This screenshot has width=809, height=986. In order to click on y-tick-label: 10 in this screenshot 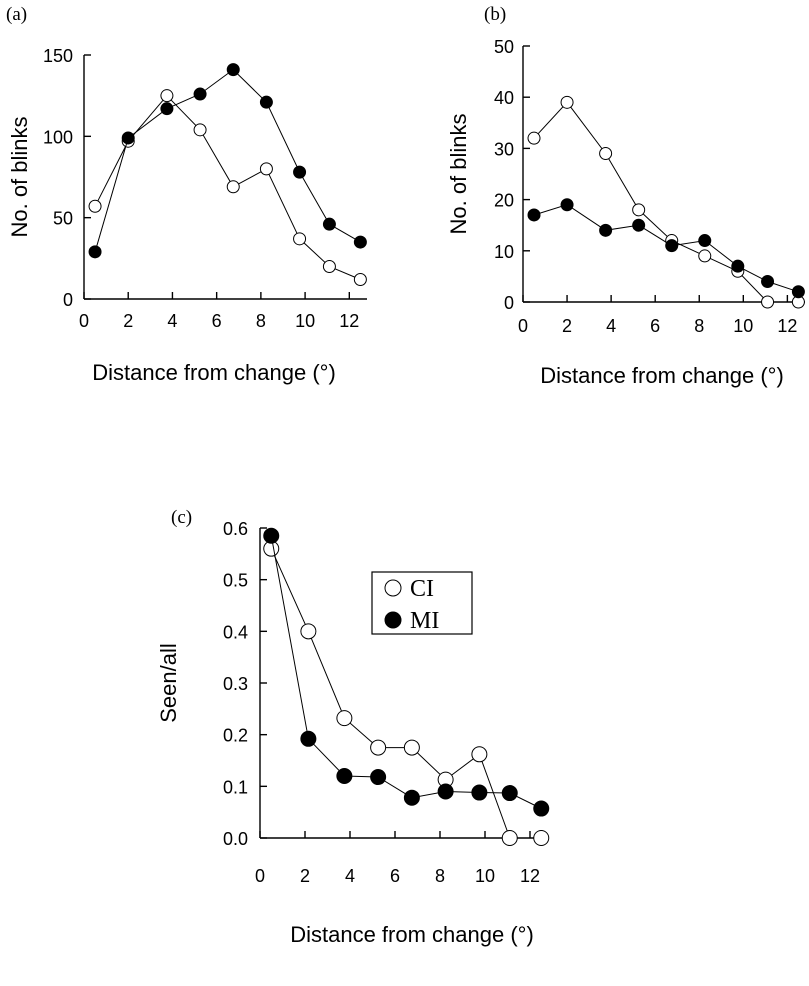, I will do `click(504, 252)`.